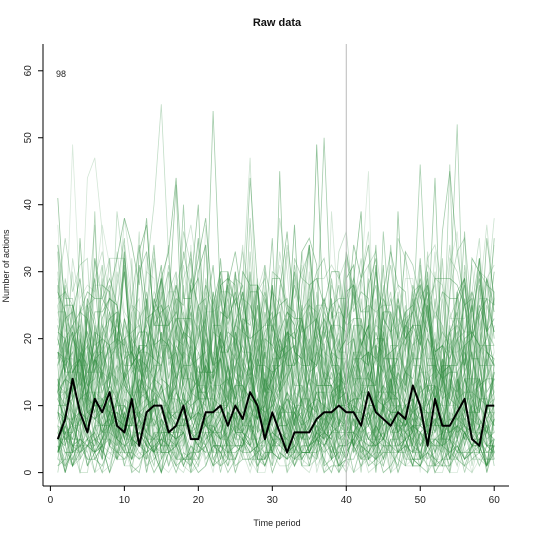  I want to click on x-tick-label: 10, so click(125, 500).